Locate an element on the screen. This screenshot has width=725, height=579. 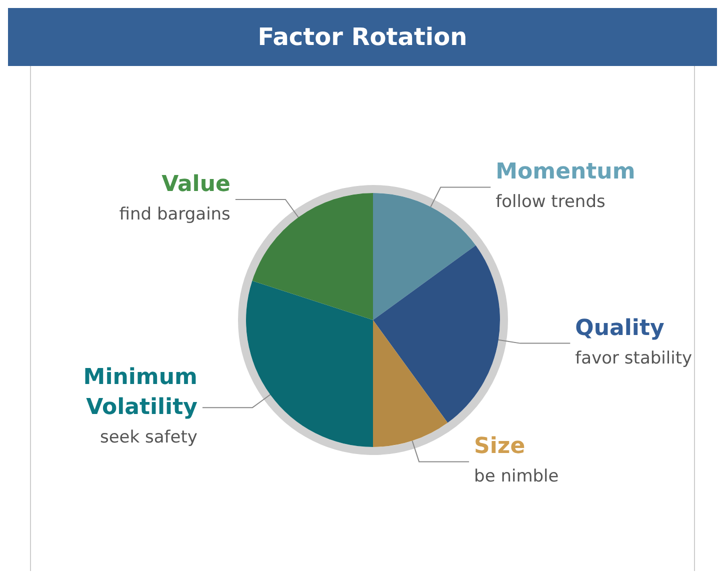
text: favor stability is located at coordinates (633, 358).